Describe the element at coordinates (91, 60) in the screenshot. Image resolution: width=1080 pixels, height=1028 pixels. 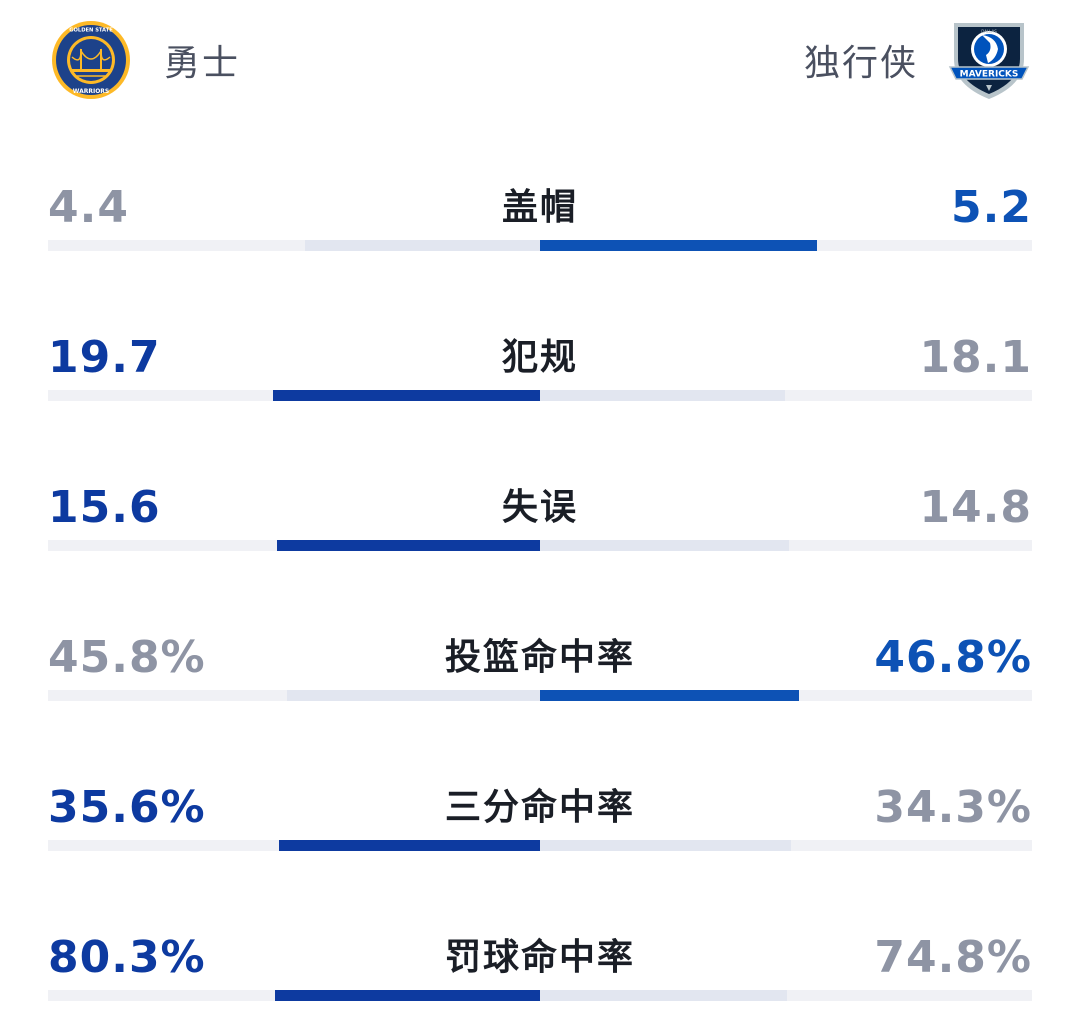
I see `warriors-logo-icon: GOLDEN STATE WARRIORS` at that location.